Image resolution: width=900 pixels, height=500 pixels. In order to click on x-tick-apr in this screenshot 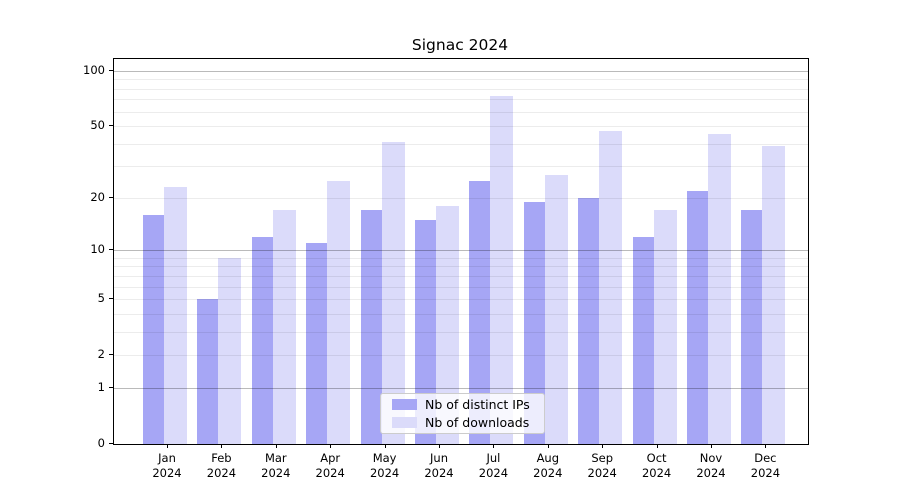, I will do `click(331, 446)`.